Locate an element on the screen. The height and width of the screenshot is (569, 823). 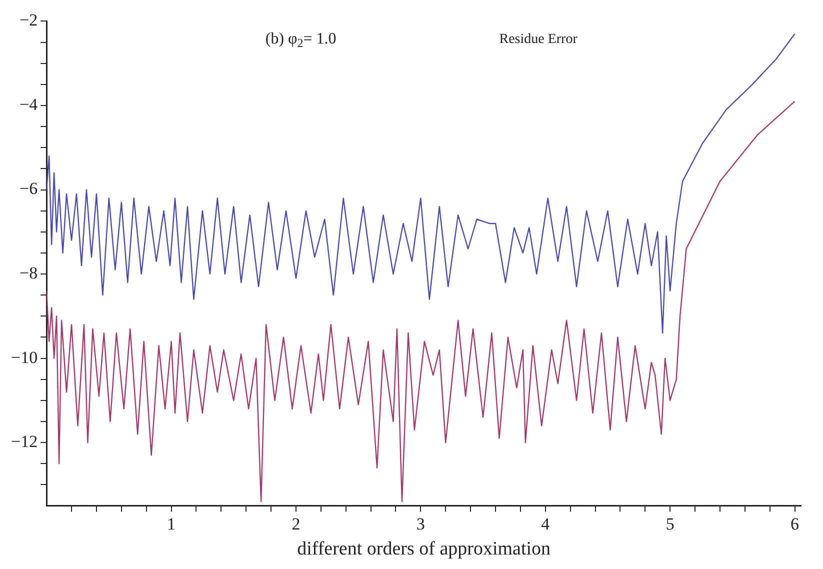
x-tick-label: 5 is located at coordinates (670, 524).